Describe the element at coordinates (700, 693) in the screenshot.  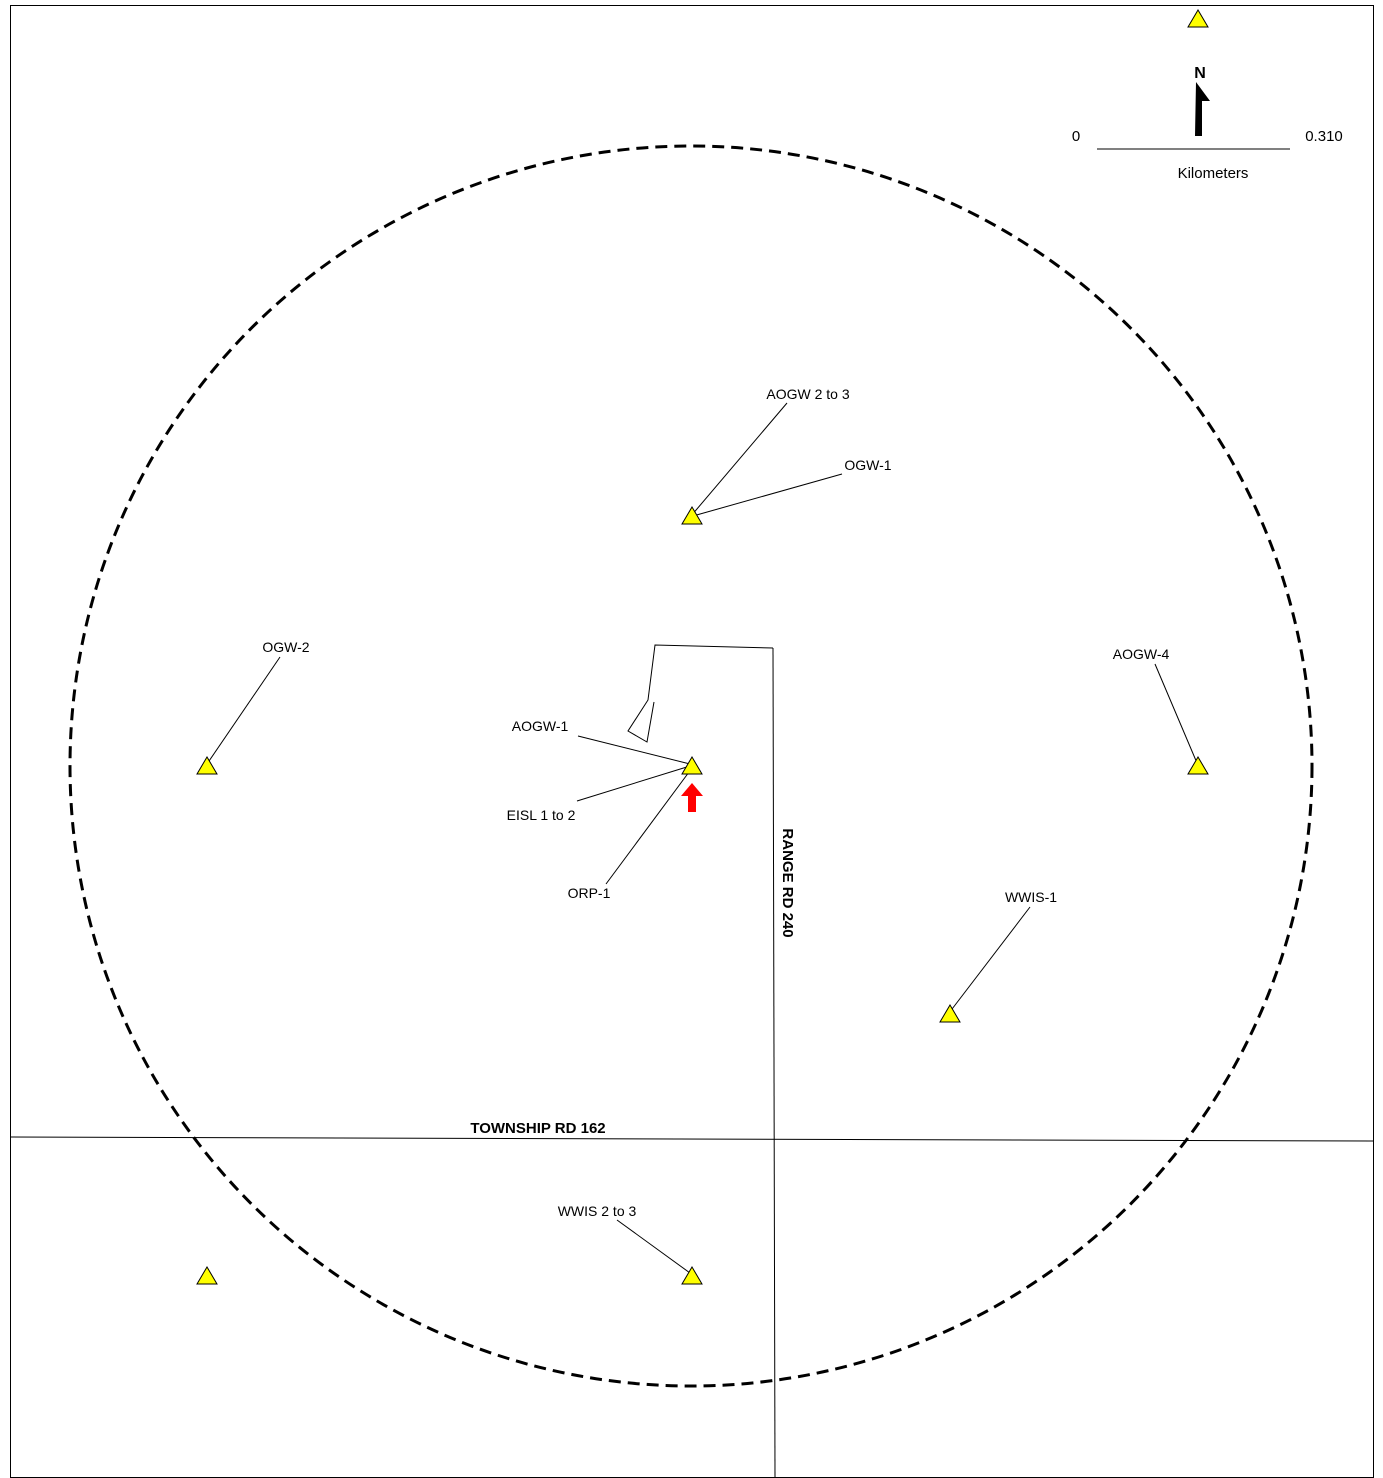
I see `lease-outline` at that location.